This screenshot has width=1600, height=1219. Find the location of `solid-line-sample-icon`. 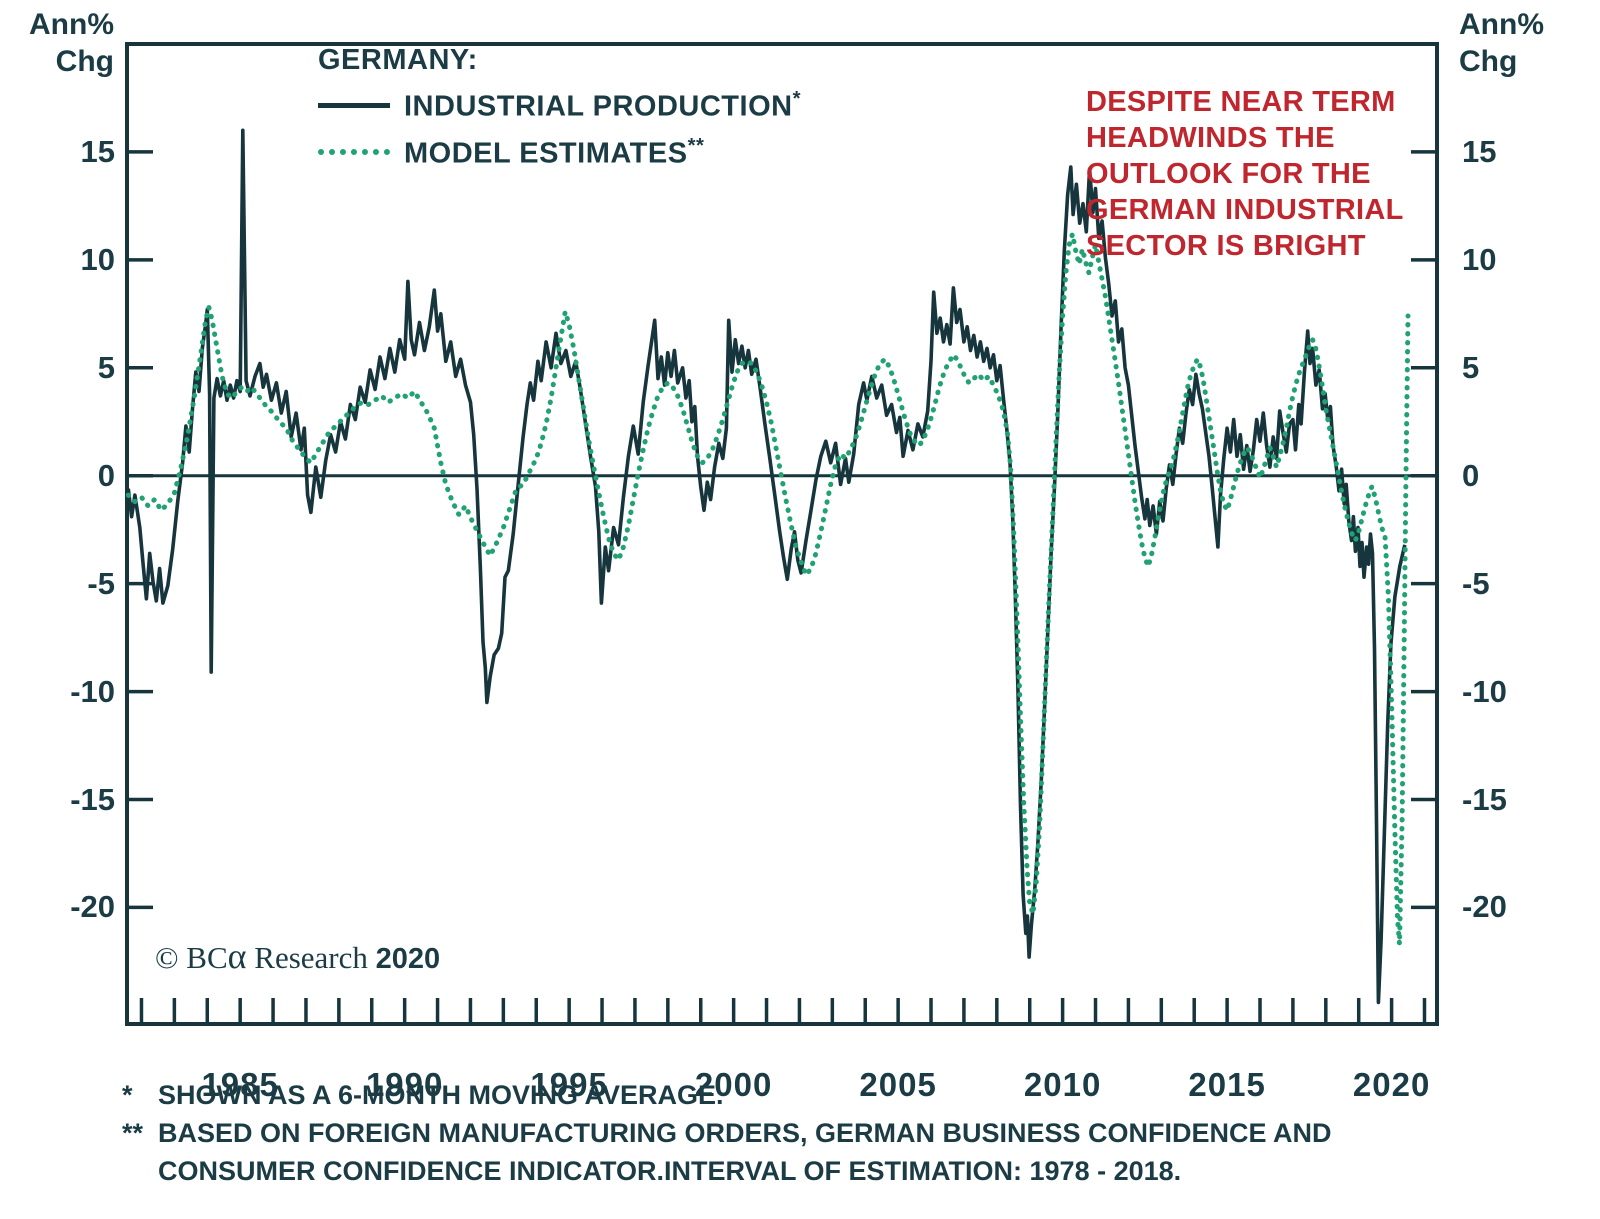

solid-line-sample-icon is located at coordinates (354, 106).